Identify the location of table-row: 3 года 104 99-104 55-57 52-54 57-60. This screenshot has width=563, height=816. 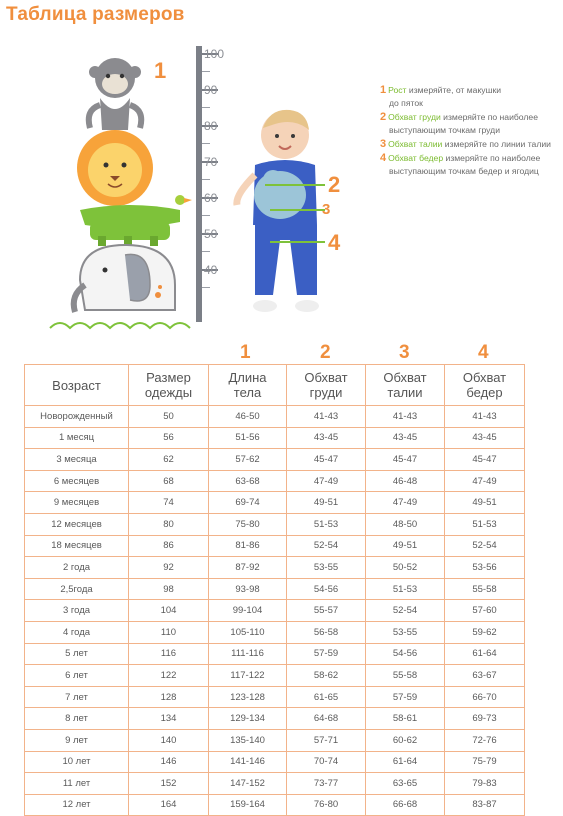
(274, 610).